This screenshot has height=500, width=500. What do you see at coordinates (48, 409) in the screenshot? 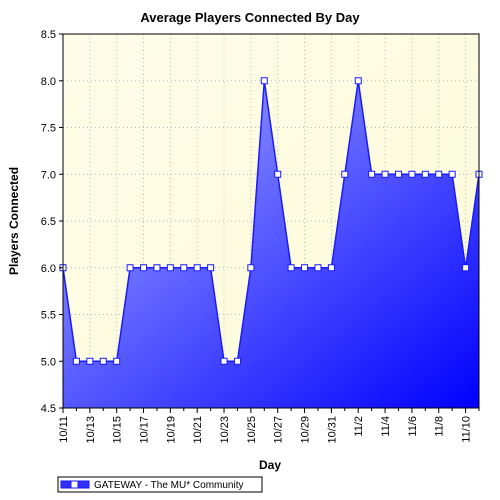
I see `y-tick-label: 4.5` at bounding box center [48, 409].